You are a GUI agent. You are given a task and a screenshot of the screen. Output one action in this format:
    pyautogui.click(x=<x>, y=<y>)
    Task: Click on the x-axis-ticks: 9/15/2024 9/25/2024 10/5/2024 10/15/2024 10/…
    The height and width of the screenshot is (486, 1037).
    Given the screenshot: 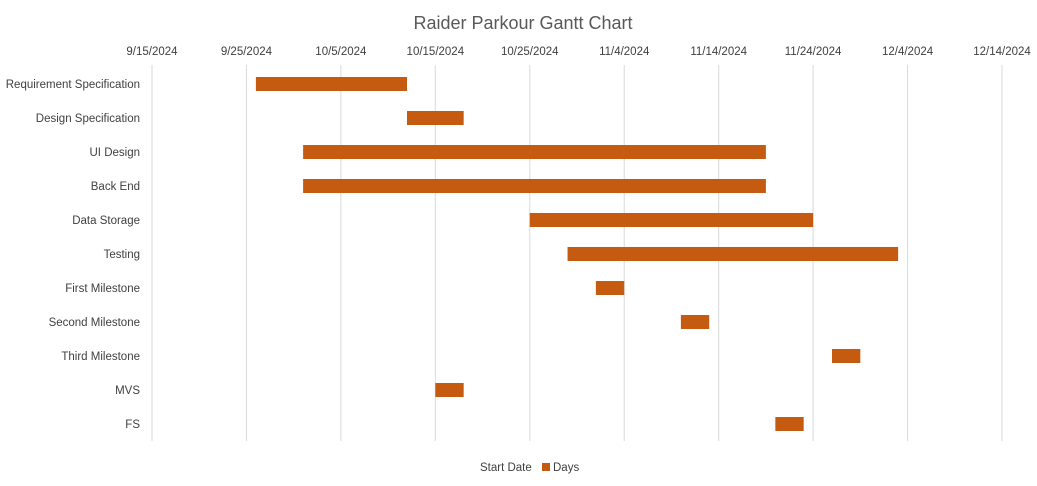 What is the action you would take?
    pyautogui.click(x=578, y=52)
    